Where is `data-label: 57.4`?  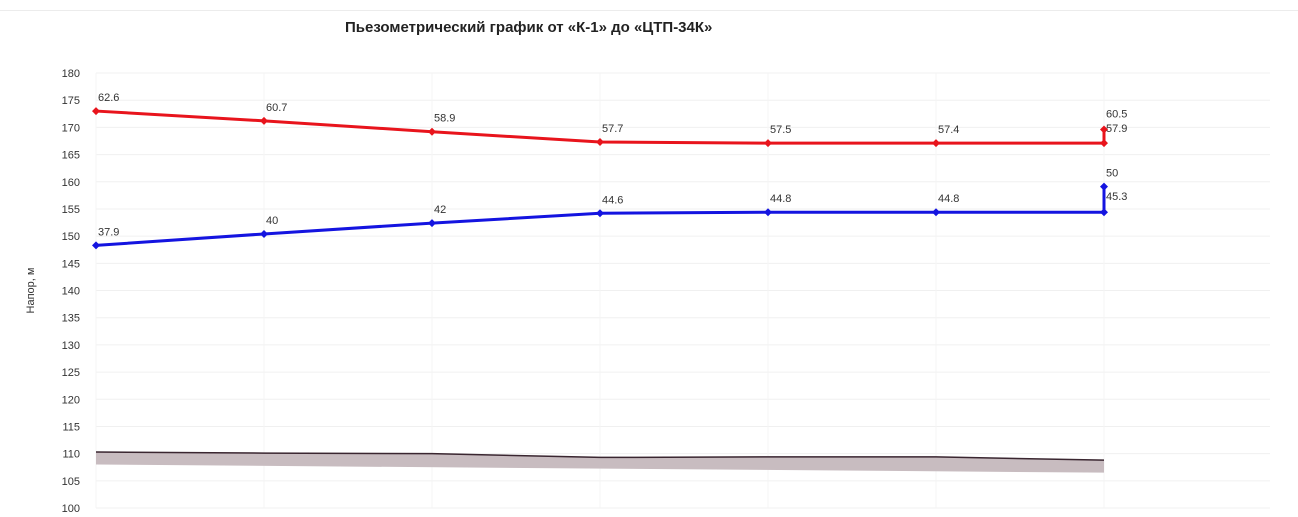 data-label: 57.4 is located at coordinates (948, 130).